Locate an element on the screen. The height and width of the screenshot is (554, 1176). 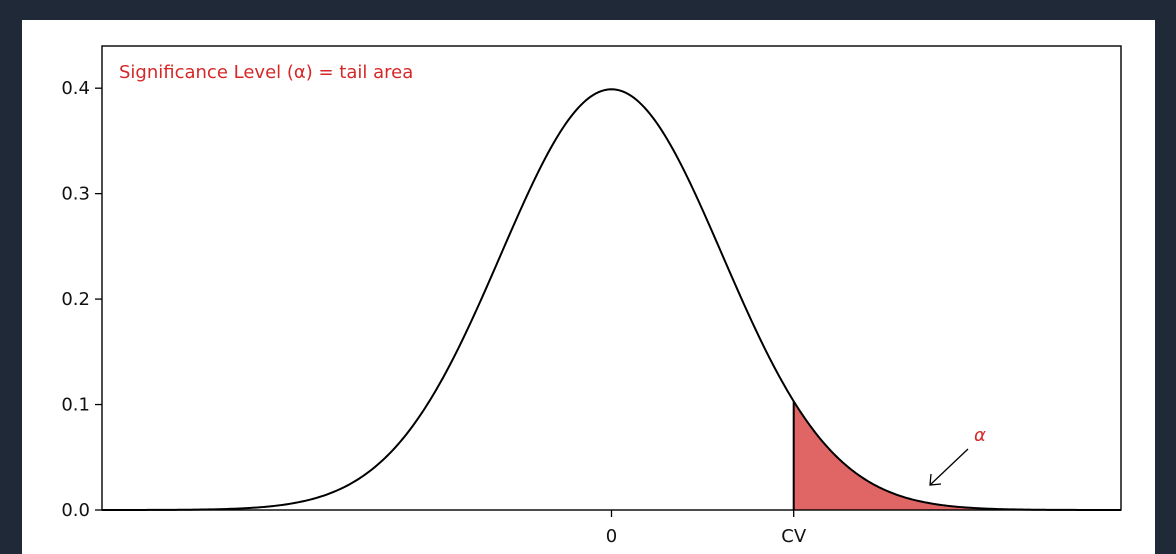
y-axis: 0.0 0.1 0.2 0.3 0.4 is located at coordinates (81, 299).